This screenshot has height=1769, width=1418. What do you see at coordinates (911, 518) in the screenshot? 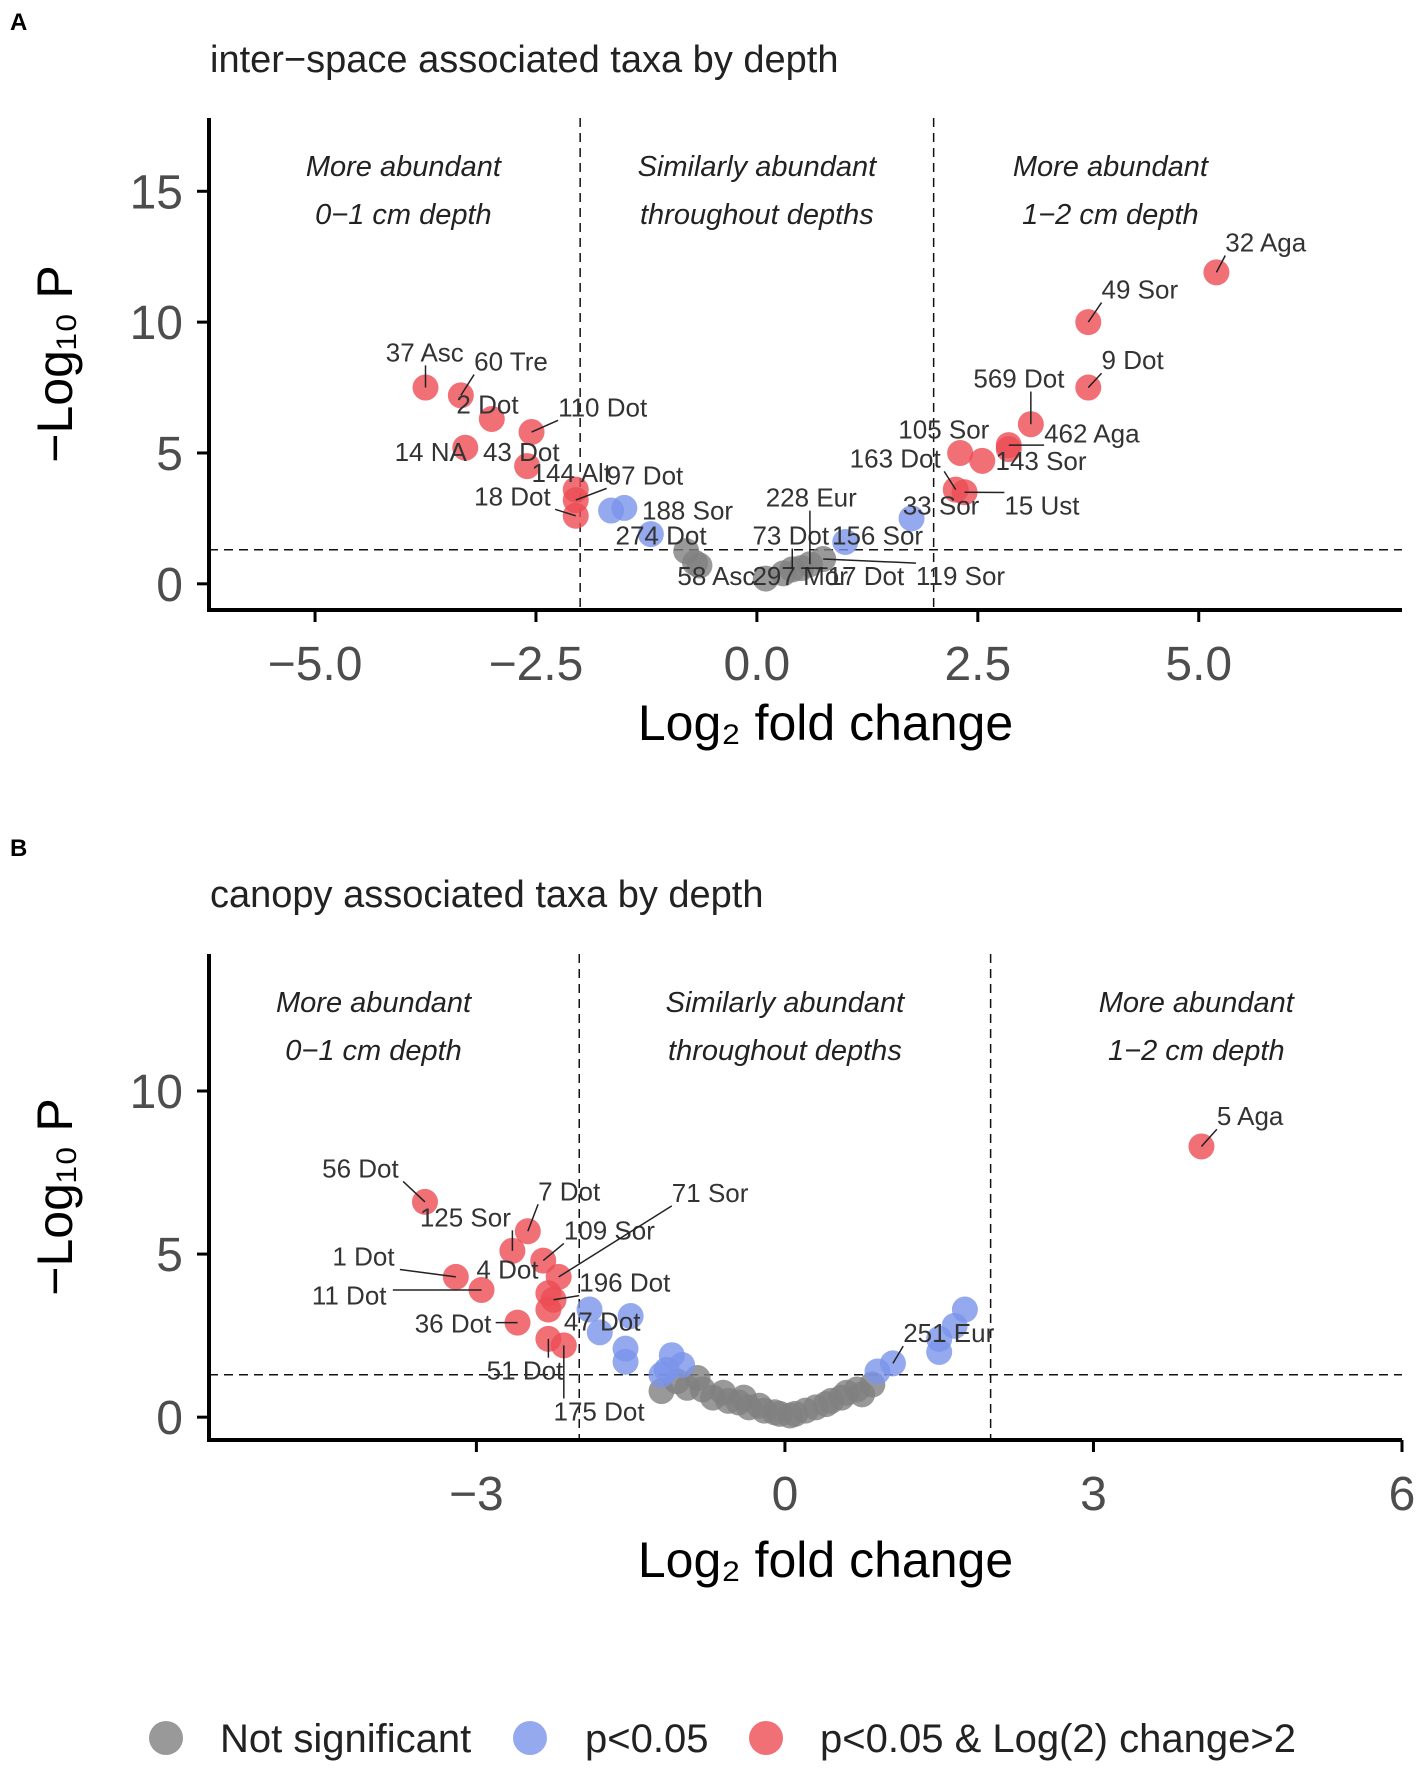
I see `panel-a-point-10-blue` at bounding box center [911, 518].